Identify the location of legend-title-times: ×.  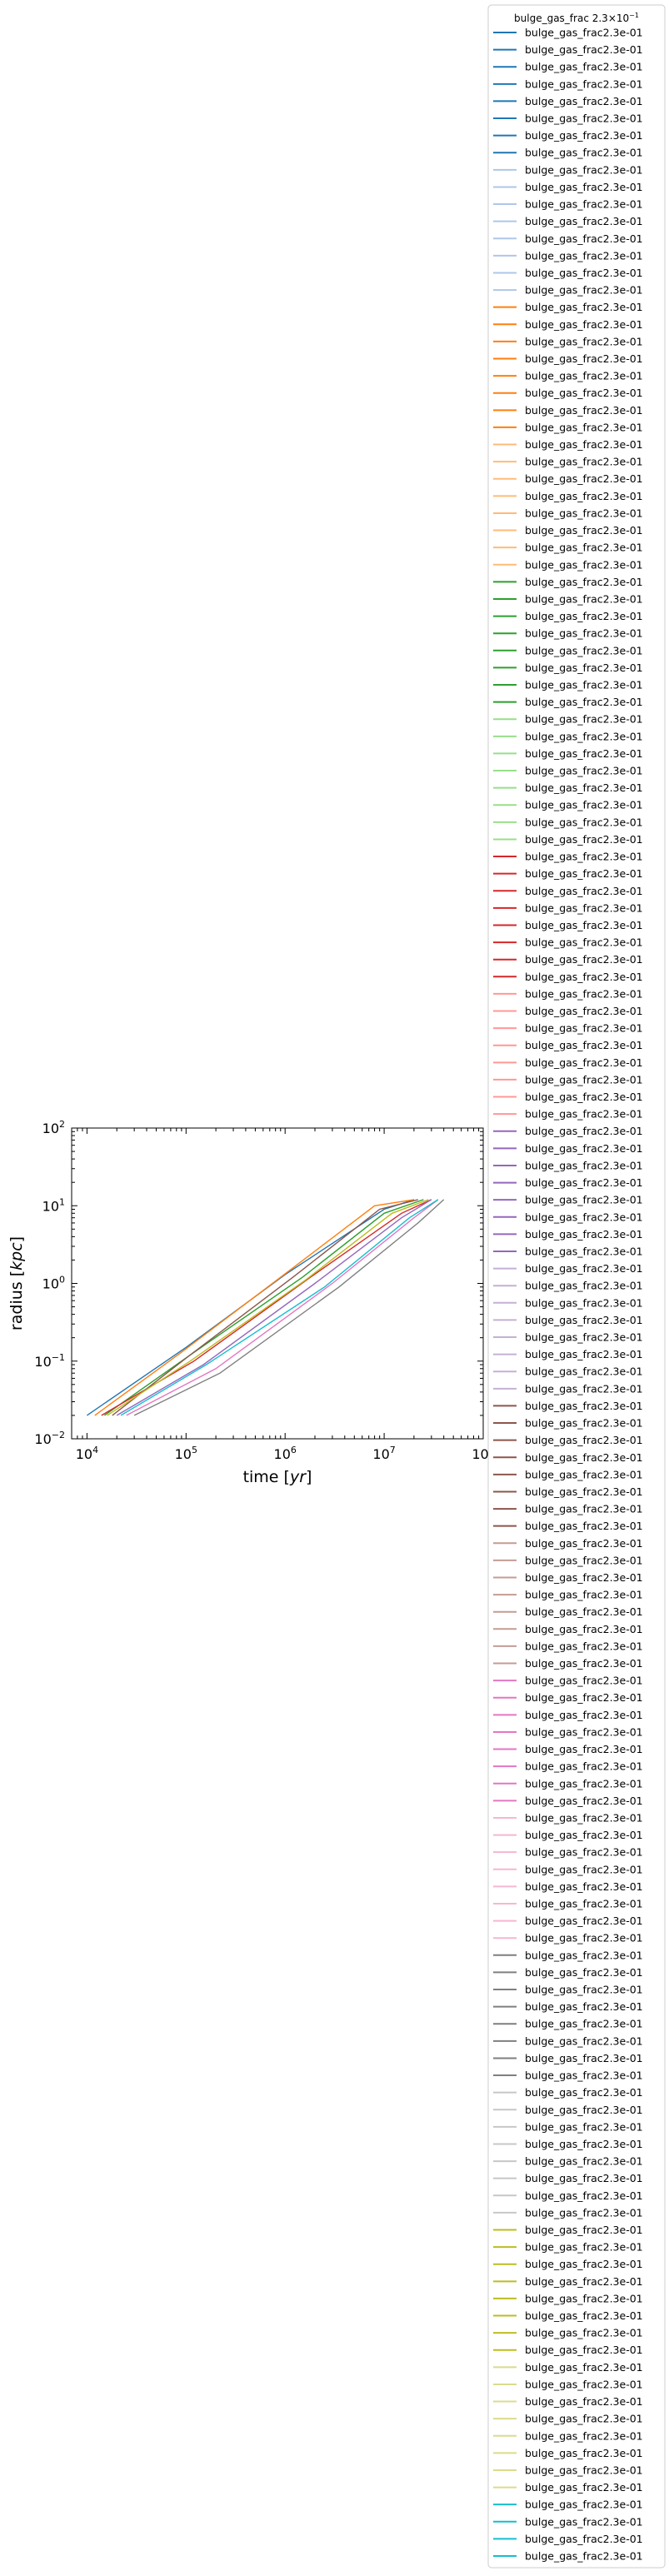
(612, 18).